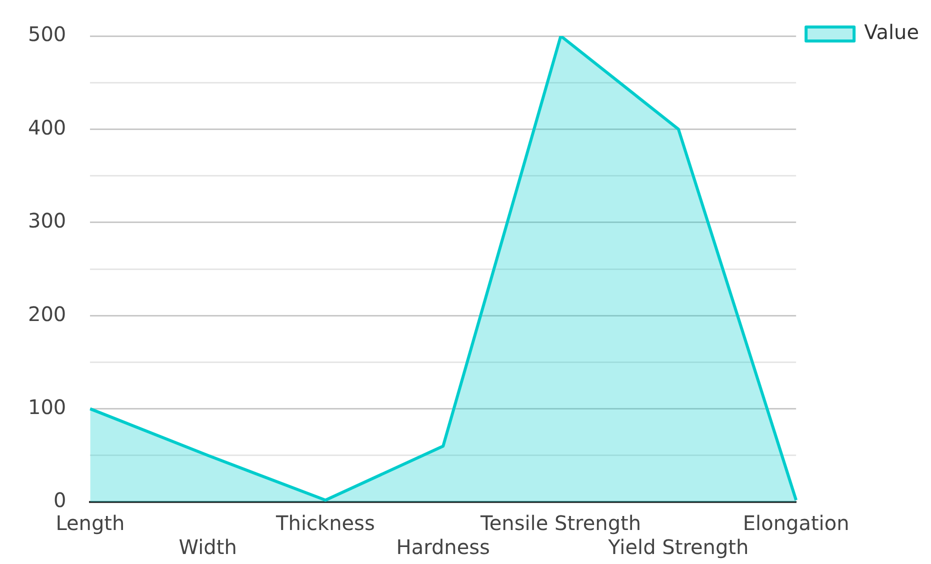  I want to click on y-tick-label: 500, so click(47, 34).